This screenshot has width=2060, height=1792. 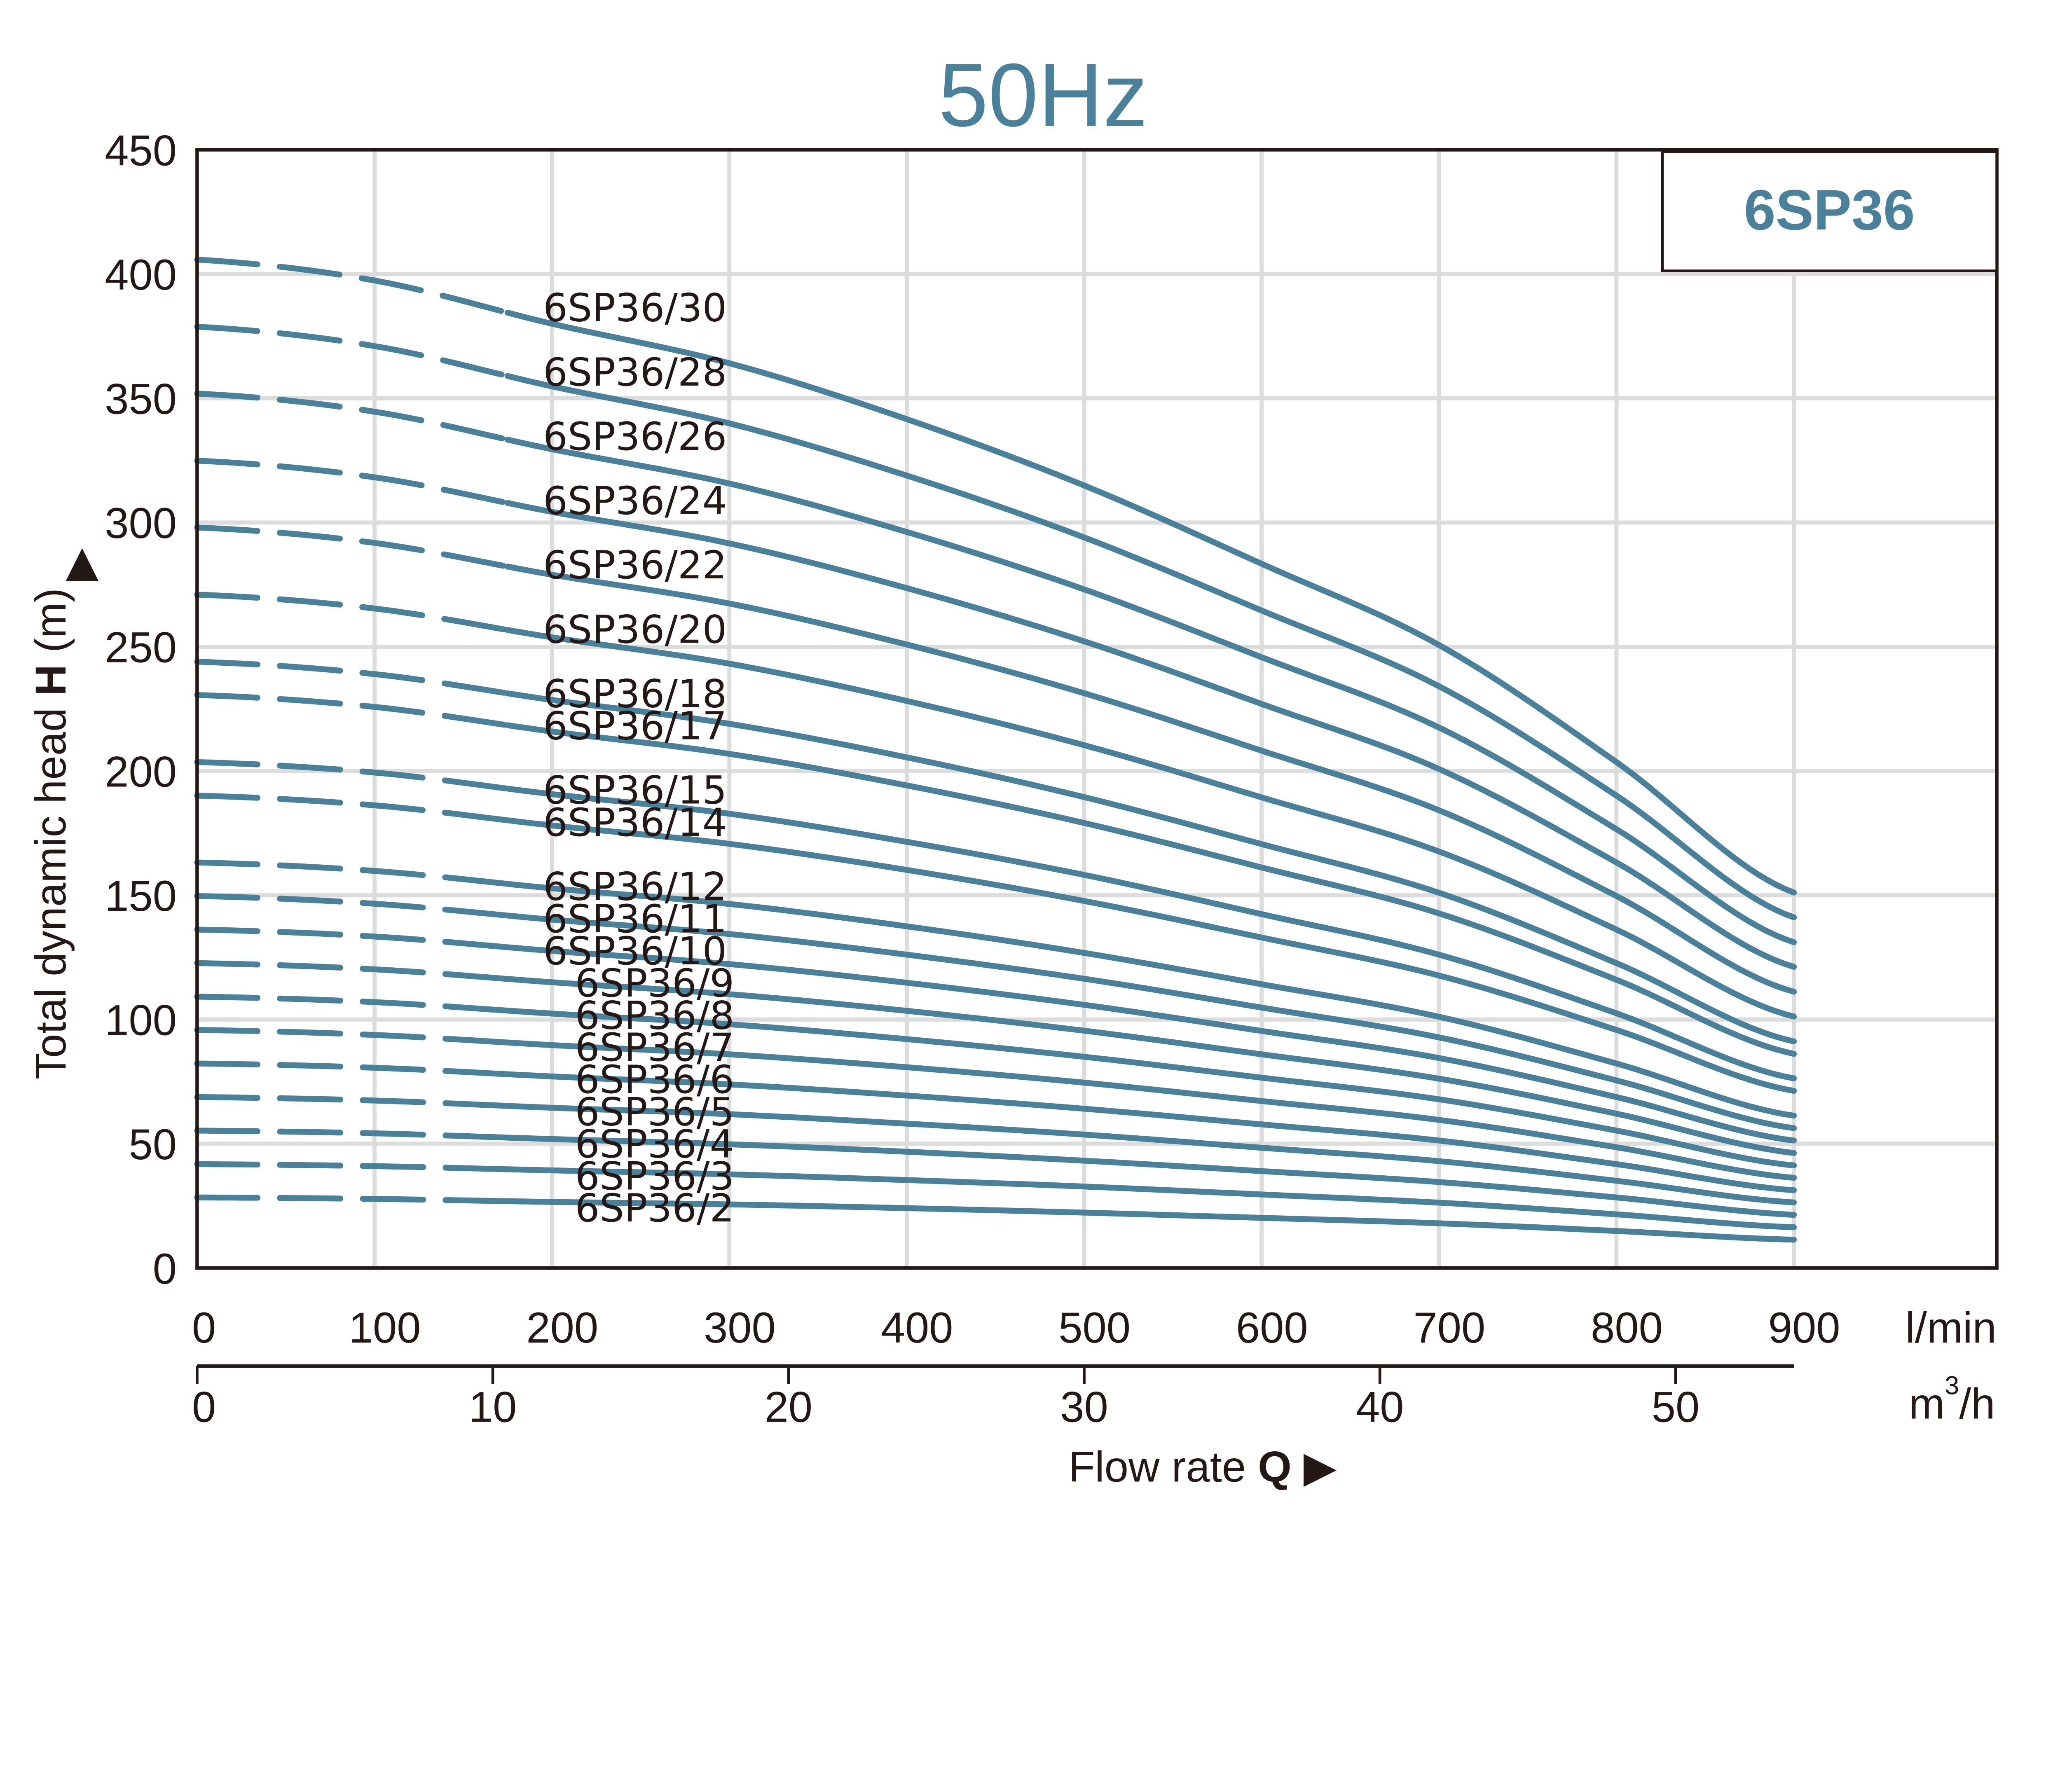 I want to click on x-axis-title: Flow rate Q ▶, so click(x=1202, y=1467).